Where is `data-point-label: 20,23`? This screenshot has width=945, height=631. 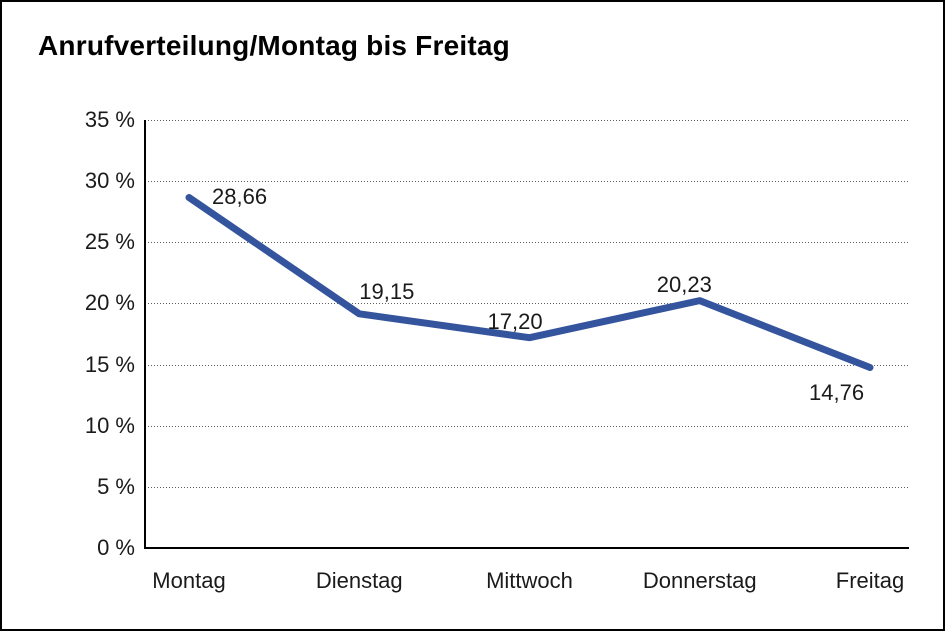 data-point-label: 20,23 is located at coordinates (684, 284).